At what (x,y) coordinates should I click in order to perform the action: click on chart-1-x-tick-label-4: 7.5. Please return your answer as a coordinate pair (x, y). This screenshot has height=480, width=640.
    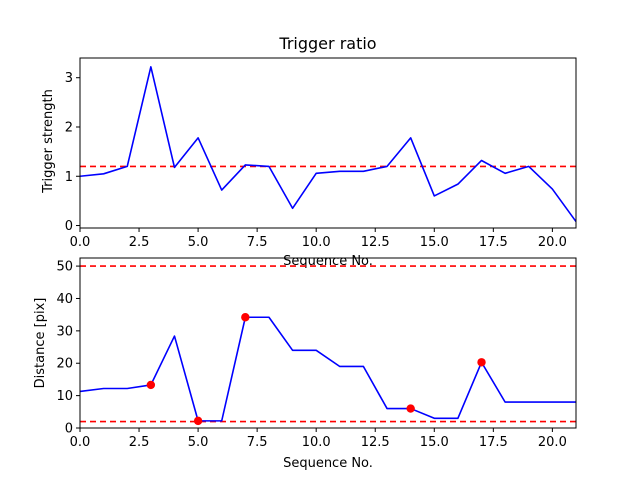
    Looking at the image, I should click on (257, 242).